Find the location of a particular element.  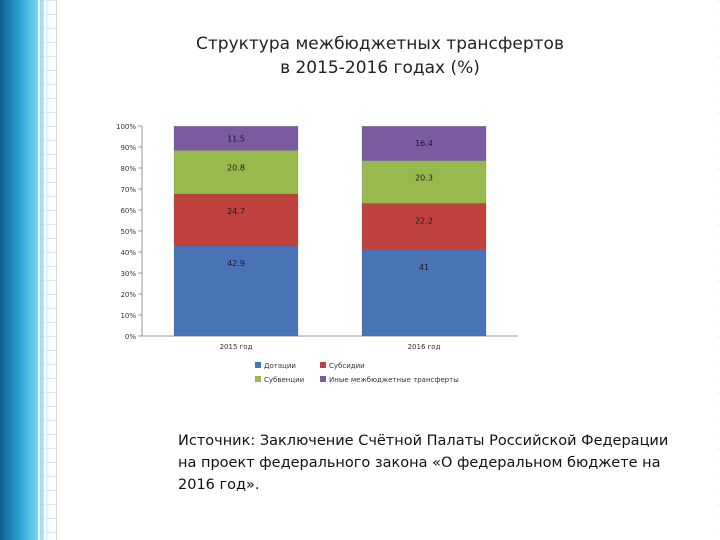

data-label: 42.9 is located at coordinates (236, 263).